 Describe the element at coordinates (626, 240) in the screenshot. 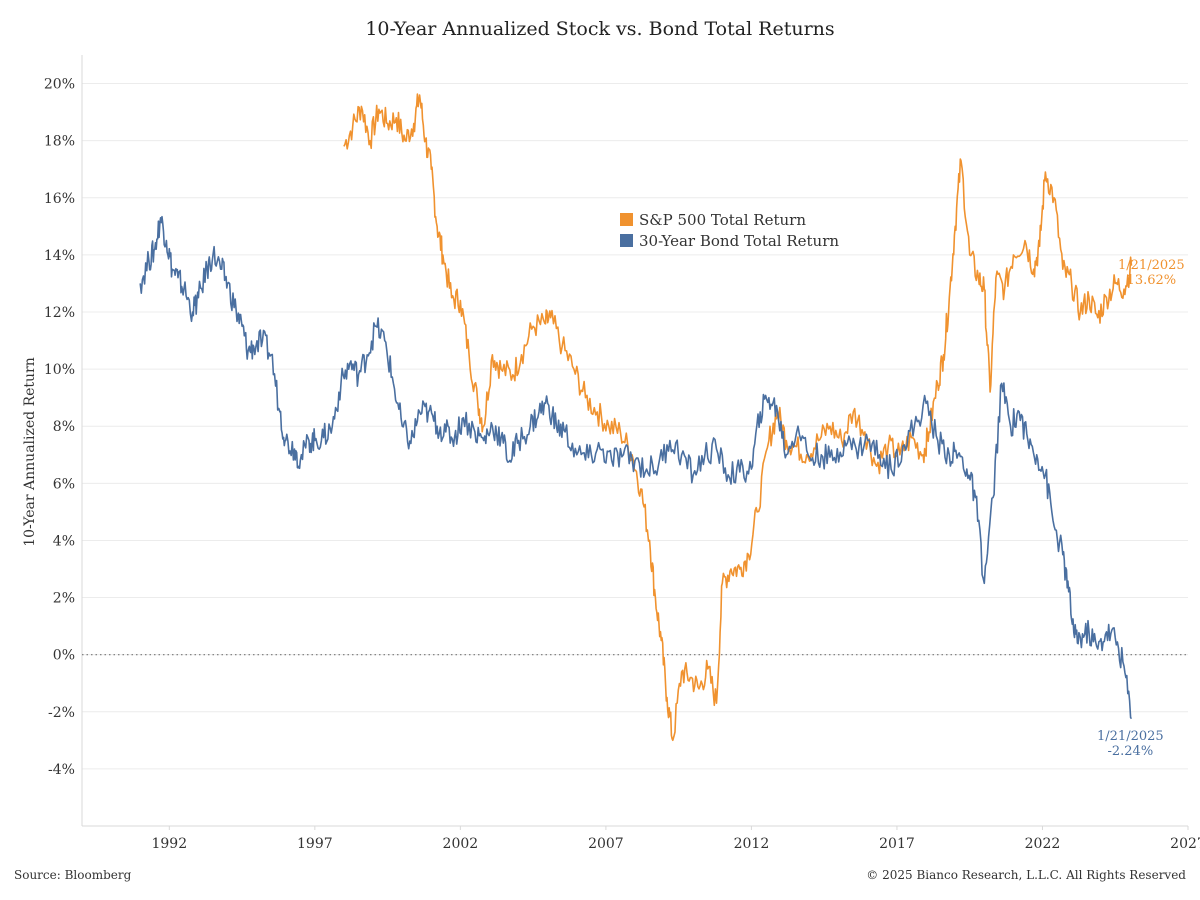

I see `legend-swatch-bond` at that location.